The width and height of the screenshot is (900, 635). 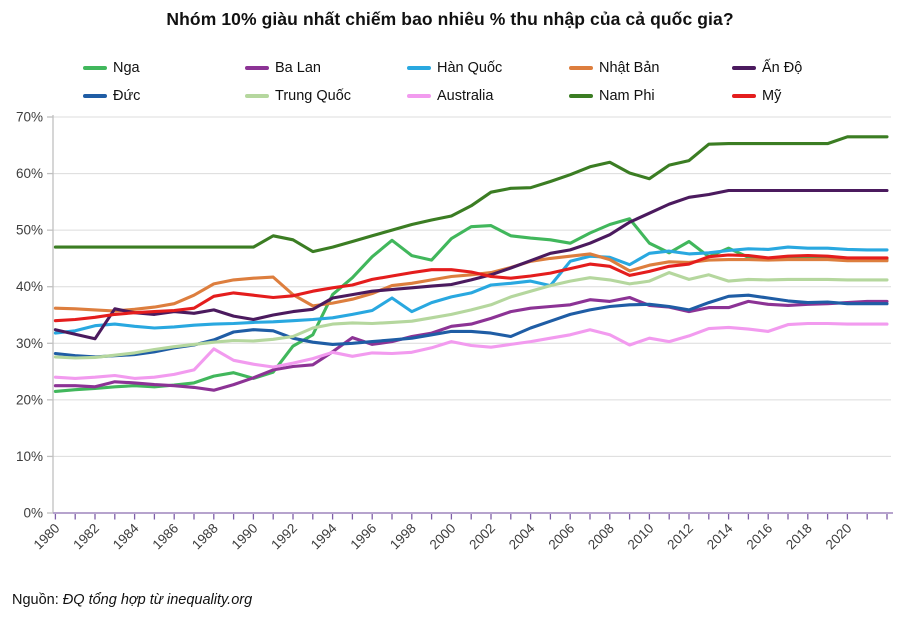 I want to click on y-tick-label: 60%, so click(x=29, y=173).